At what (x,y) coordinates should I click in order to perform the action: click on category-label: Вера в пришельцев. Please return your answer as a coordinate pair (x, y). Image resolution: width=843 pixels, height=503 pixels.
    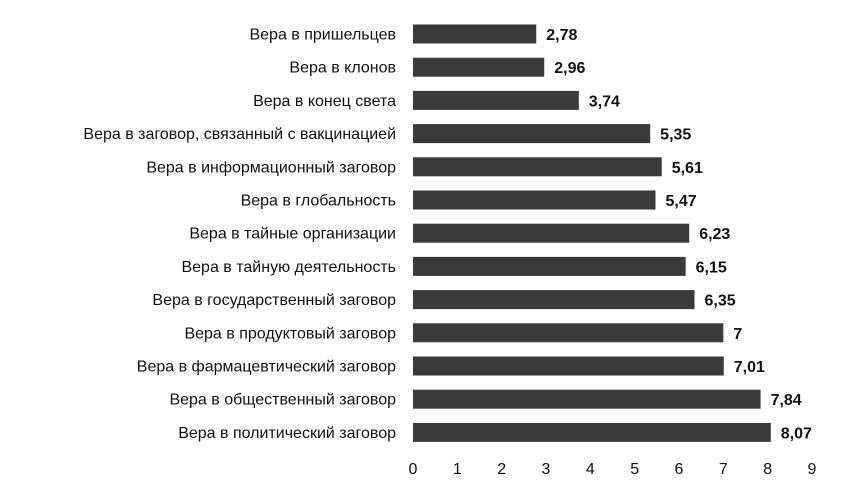
    Looking at the image, I should click on (322, 35).